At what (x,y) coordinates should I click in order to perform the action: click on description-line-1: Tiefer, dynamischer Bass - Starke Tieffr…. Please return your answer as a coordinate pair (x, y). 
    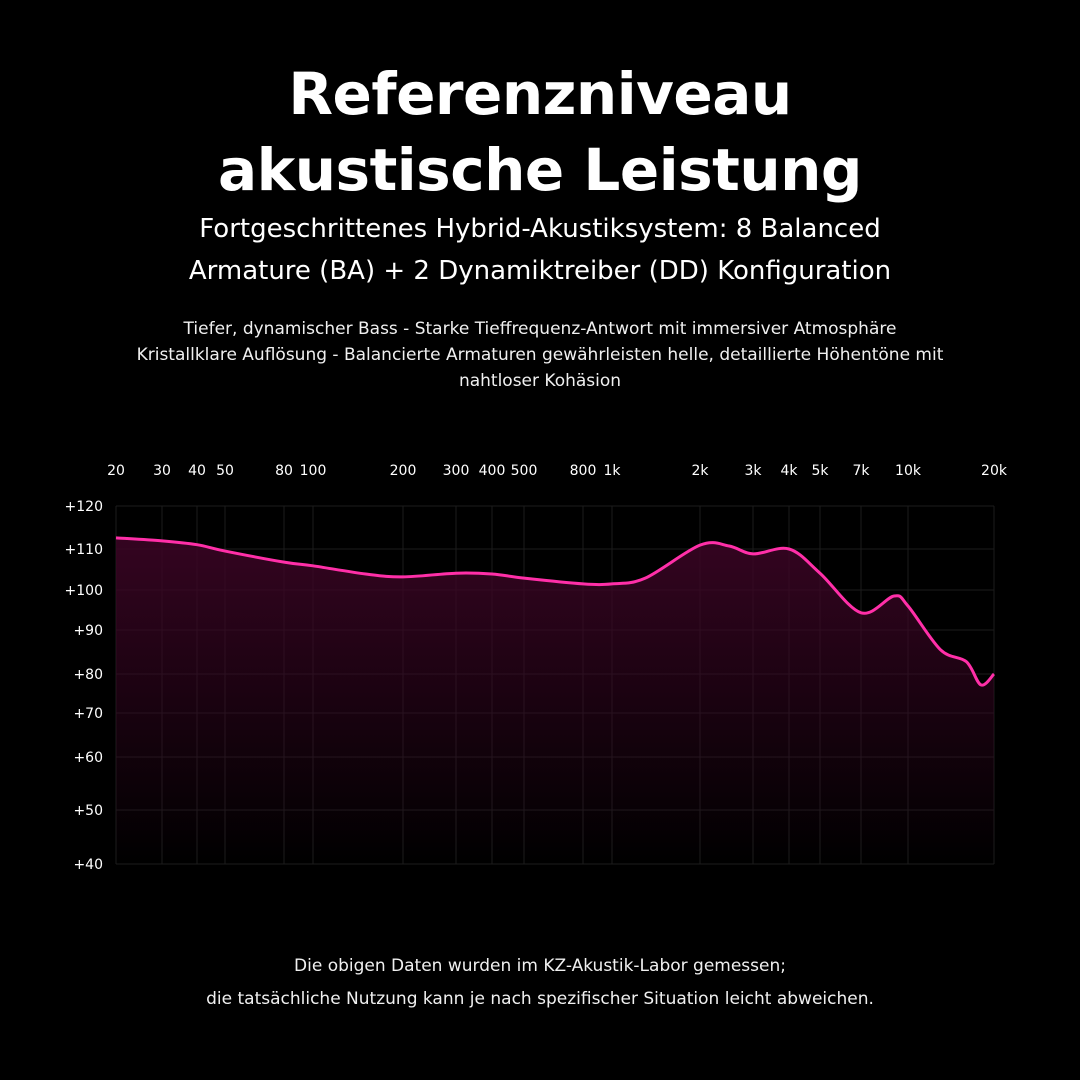
    Looking at the image, I should click on (540, 329).